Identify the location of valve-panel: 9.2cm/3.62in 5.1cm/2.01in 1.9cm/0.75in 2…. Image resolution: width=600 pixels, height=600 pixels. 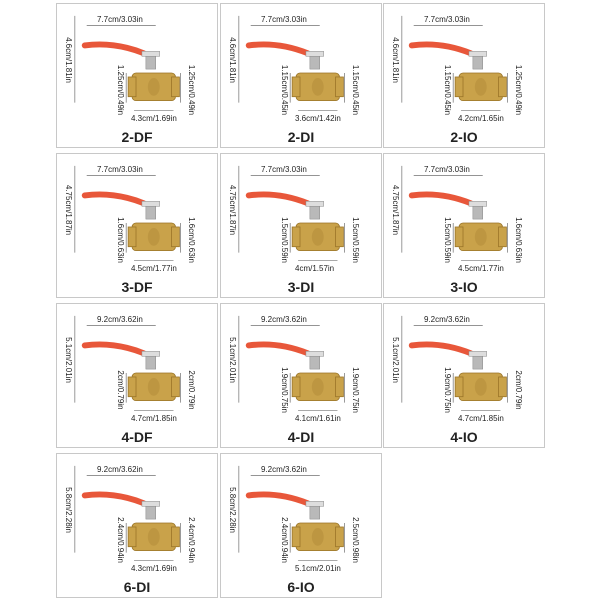
(464, 375).